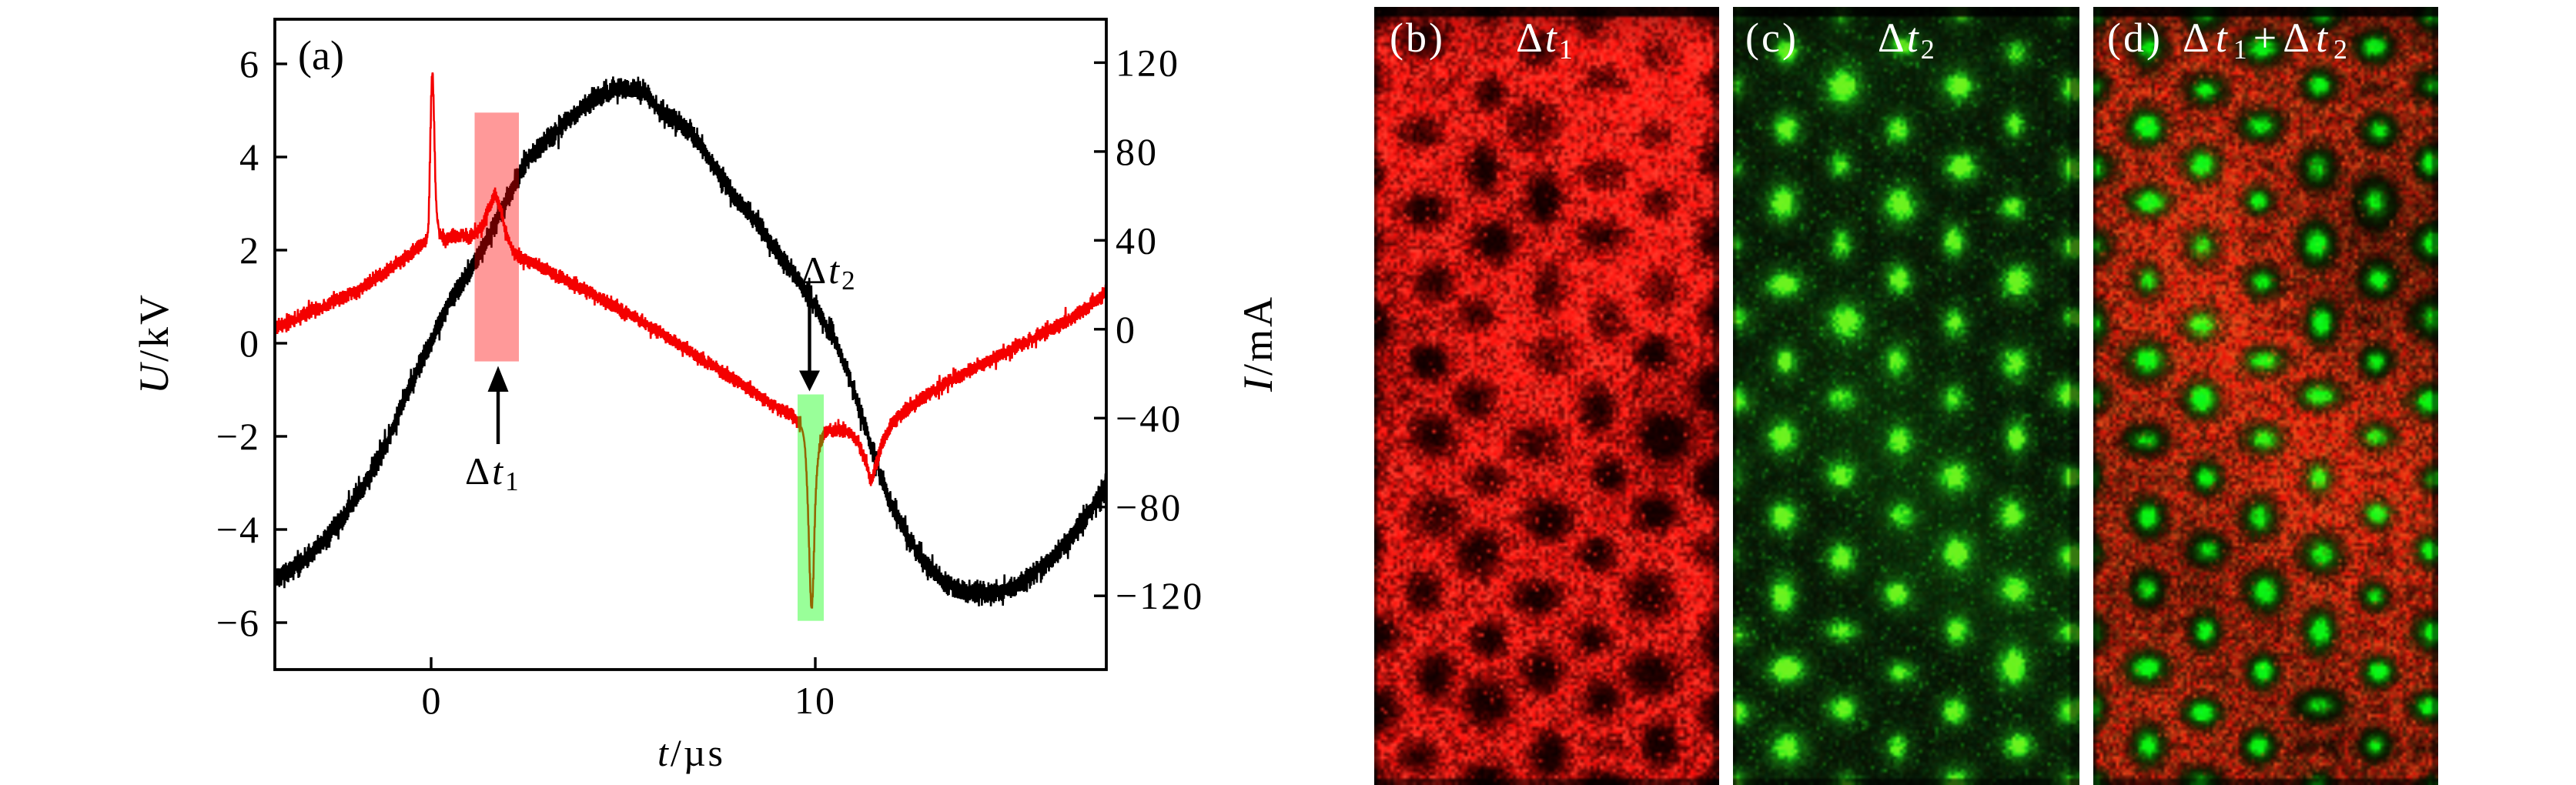 The height and width of the screenshot is (785, 2576). What do you see at coordinates (321, 55) in the screenshot?
I see `svg-text: (a)` at bounding box center [321, 55].